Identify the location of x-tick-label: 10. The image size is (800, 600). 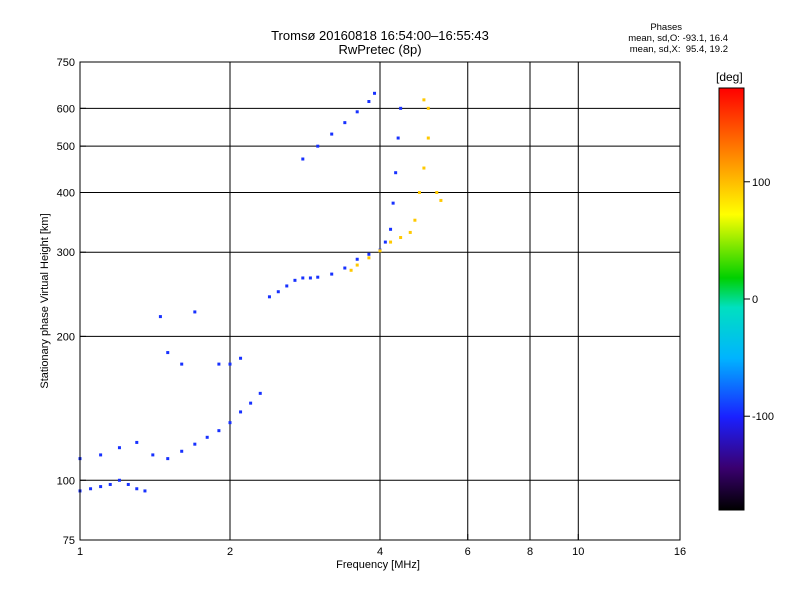
(578, 552).